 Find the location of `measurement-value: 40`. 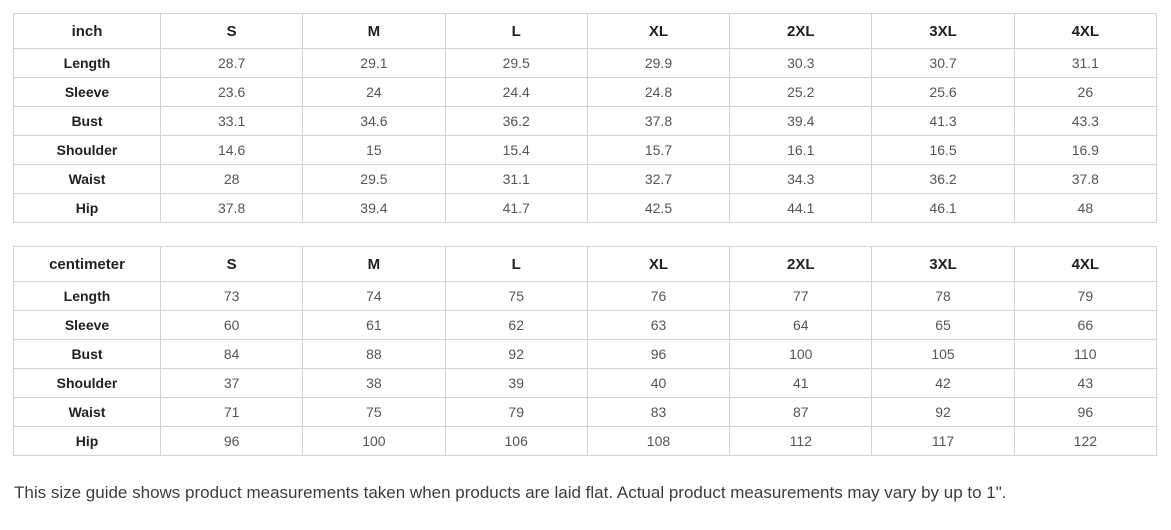

measurement-value: 40 is located at coordinates (658, 383).